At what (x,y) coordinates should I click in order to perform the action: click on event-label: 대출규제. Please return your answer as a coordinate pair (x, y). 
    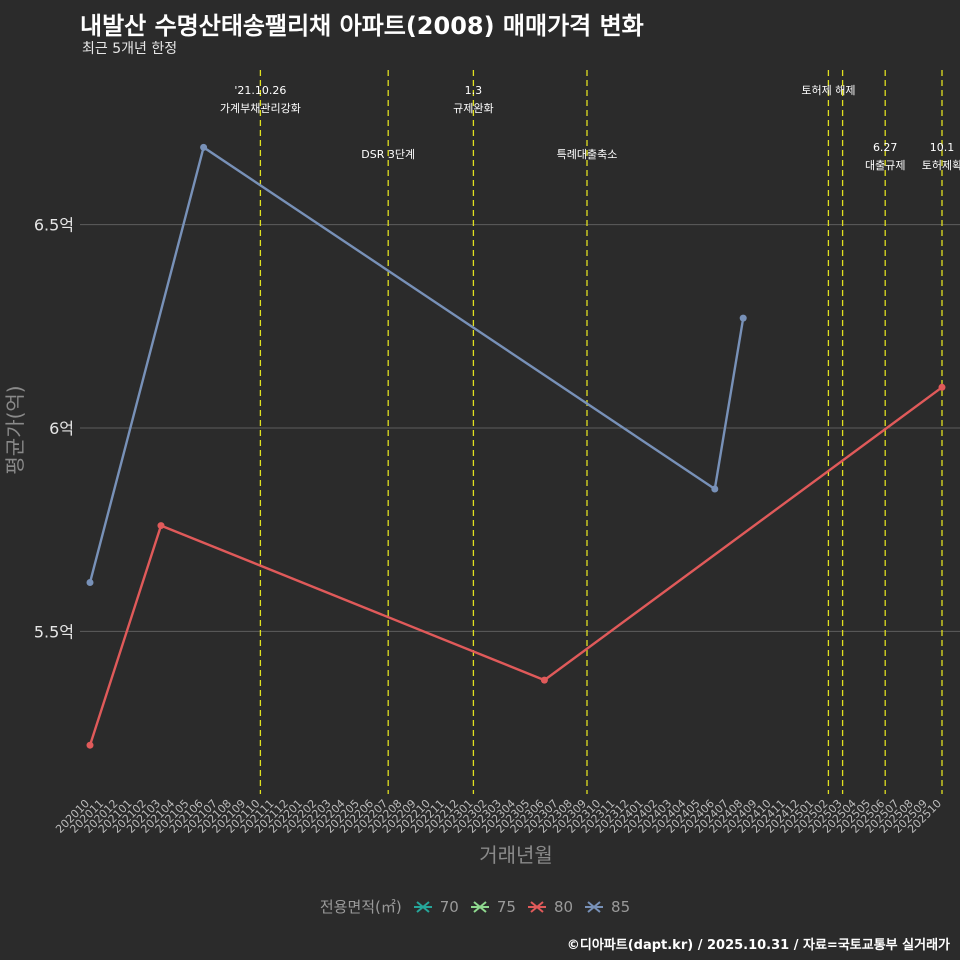
    Looking at the image, I should click on (885, 165).